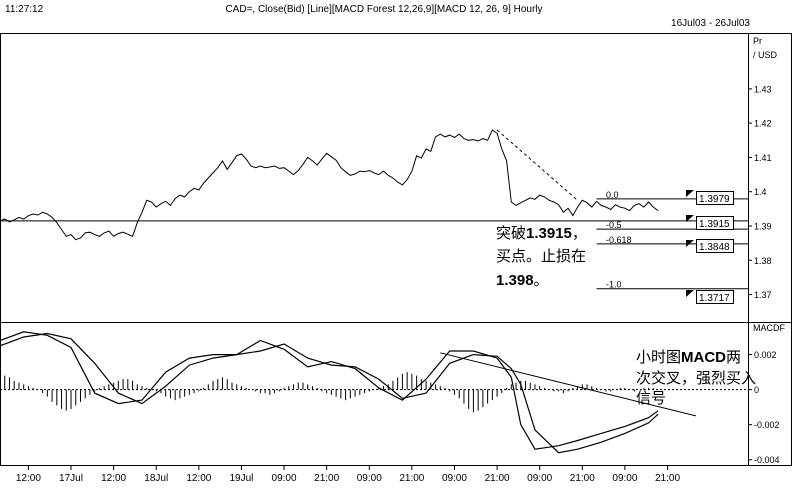 This screenshot has height=500, width=800. I want to click on fib-label: -0.5, so click(614, 225).